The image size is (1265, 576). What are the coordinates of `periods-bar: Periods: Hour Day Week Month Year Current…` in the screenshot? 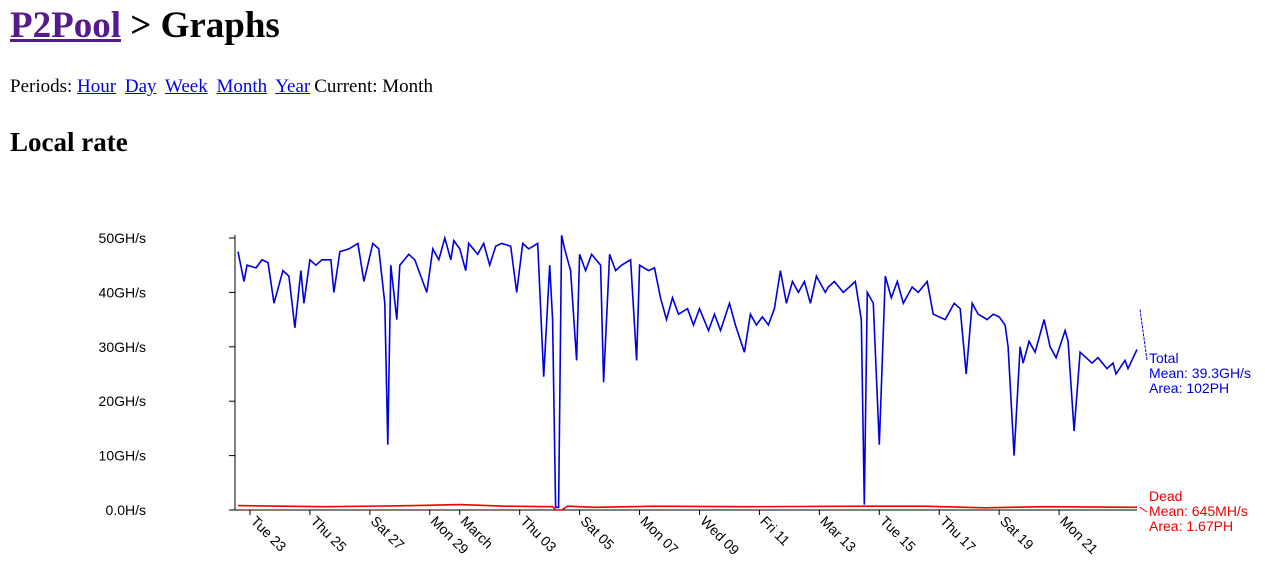 It's located at (221, 87).